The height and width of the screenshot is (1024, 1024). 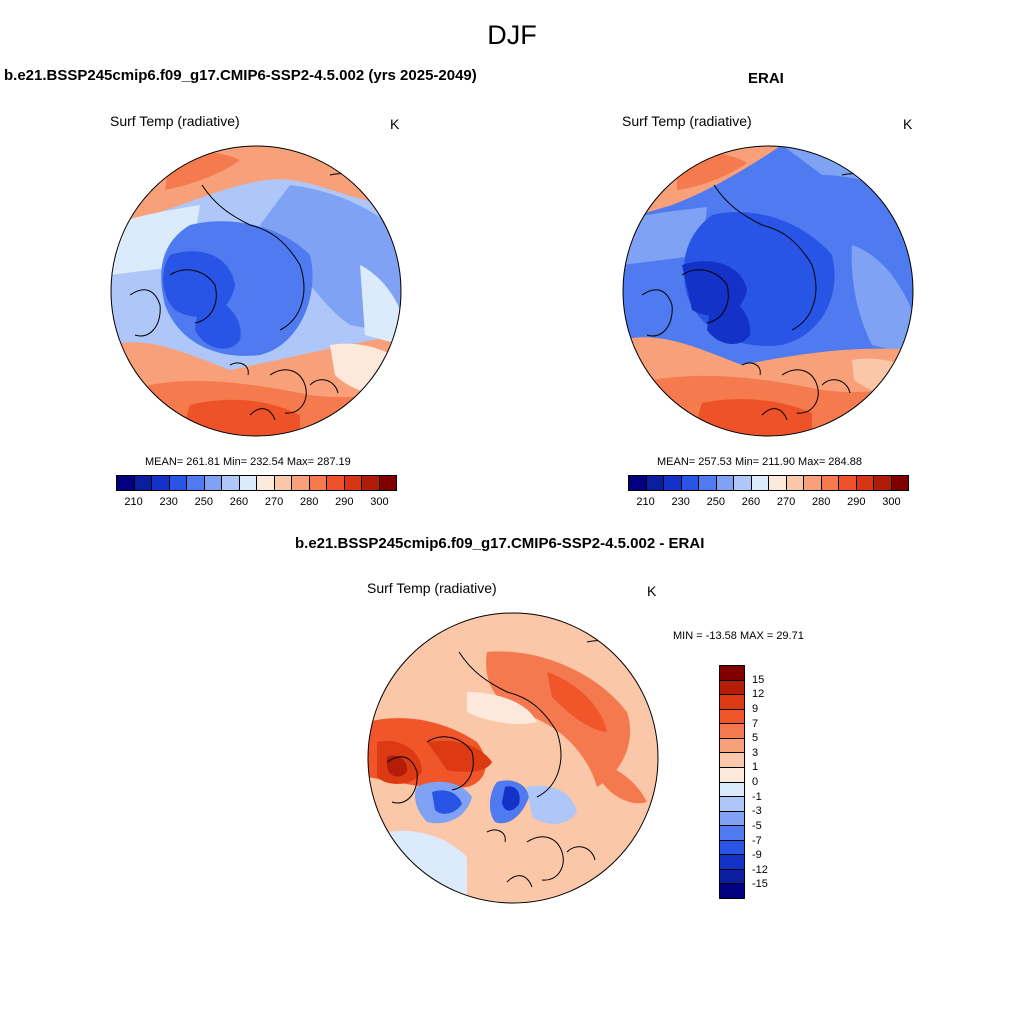 What do you see at coordinates (760, 869) in the screenshot?
I see `colorbar-tick-label: -12` at bounding box center [760, 869].